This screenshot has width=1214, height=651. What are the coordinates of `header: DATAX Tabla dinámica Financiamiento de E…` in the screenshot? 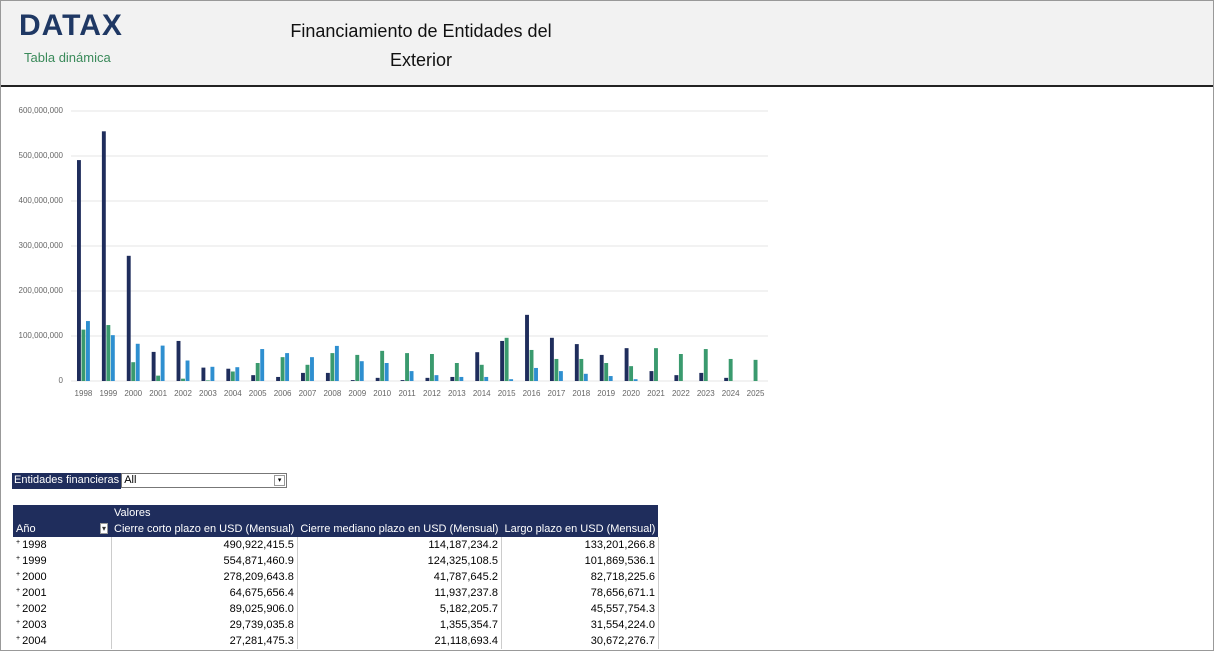 It's located at (607, 44).